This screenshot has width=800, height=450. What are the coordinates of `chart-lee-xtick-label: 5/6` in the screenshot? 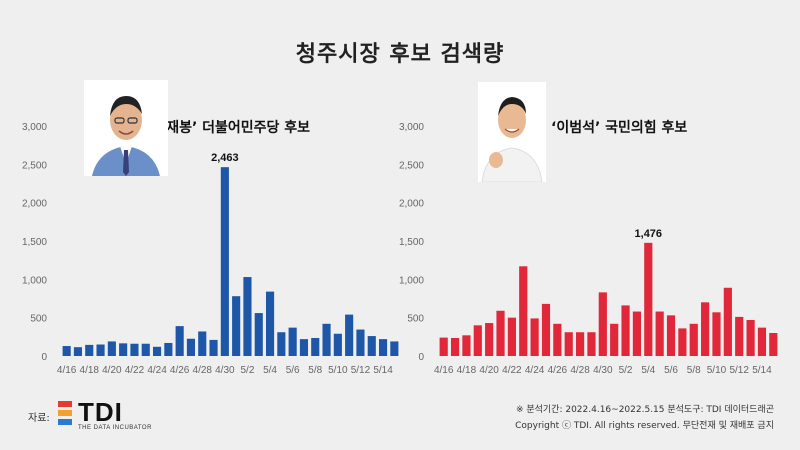 It's located at (671, 370).